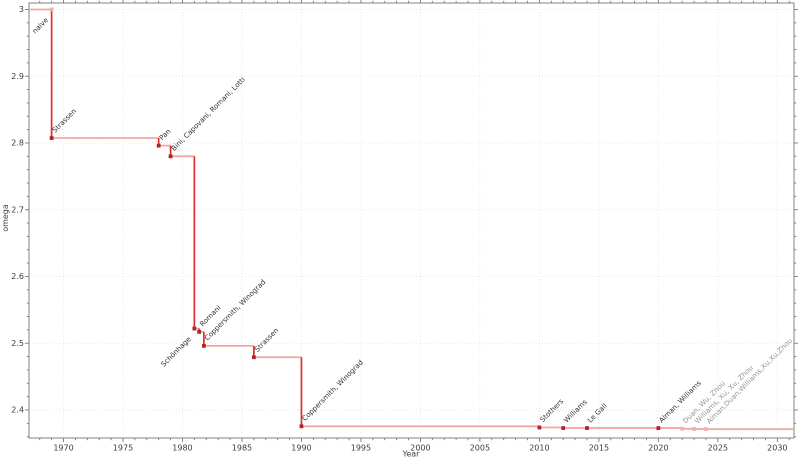 Image resolution: width=800 pixels, height=460 pixels. What do you see at coordinates (5, 218) in the screenshot?
I see `y-axis-title: omega` at bounding box center [5, 218].